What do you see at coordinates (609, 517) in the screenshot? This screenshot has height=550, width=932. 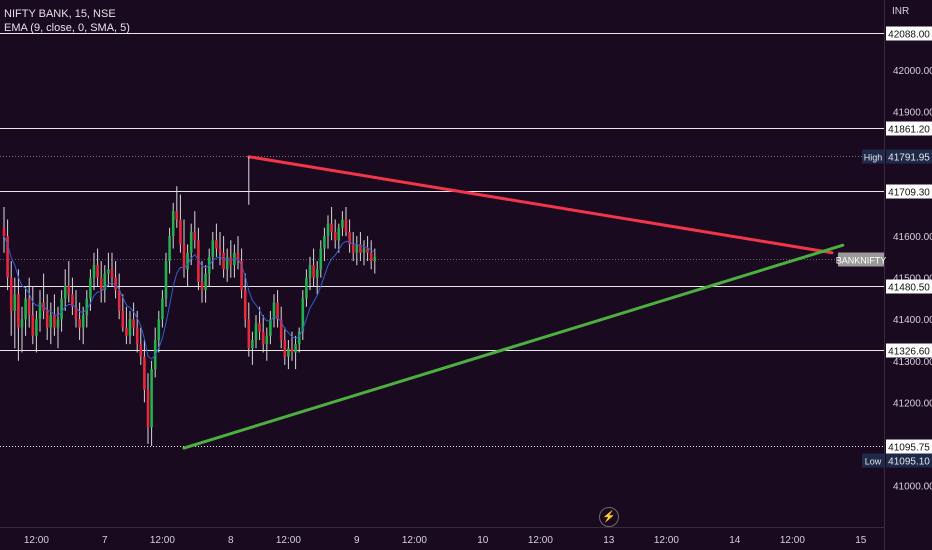 I see `replay-icon: ⚡` at bounding box center [609, 517].